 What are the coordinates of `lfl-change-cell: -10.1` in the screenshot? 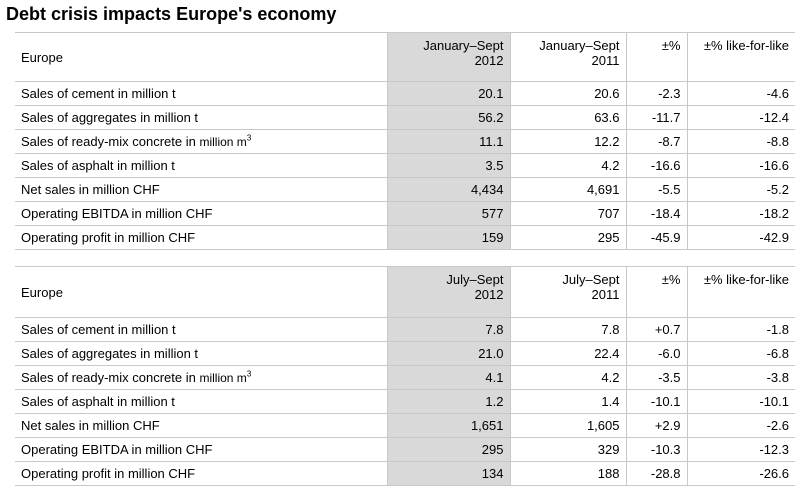 It's located at (741, 401).